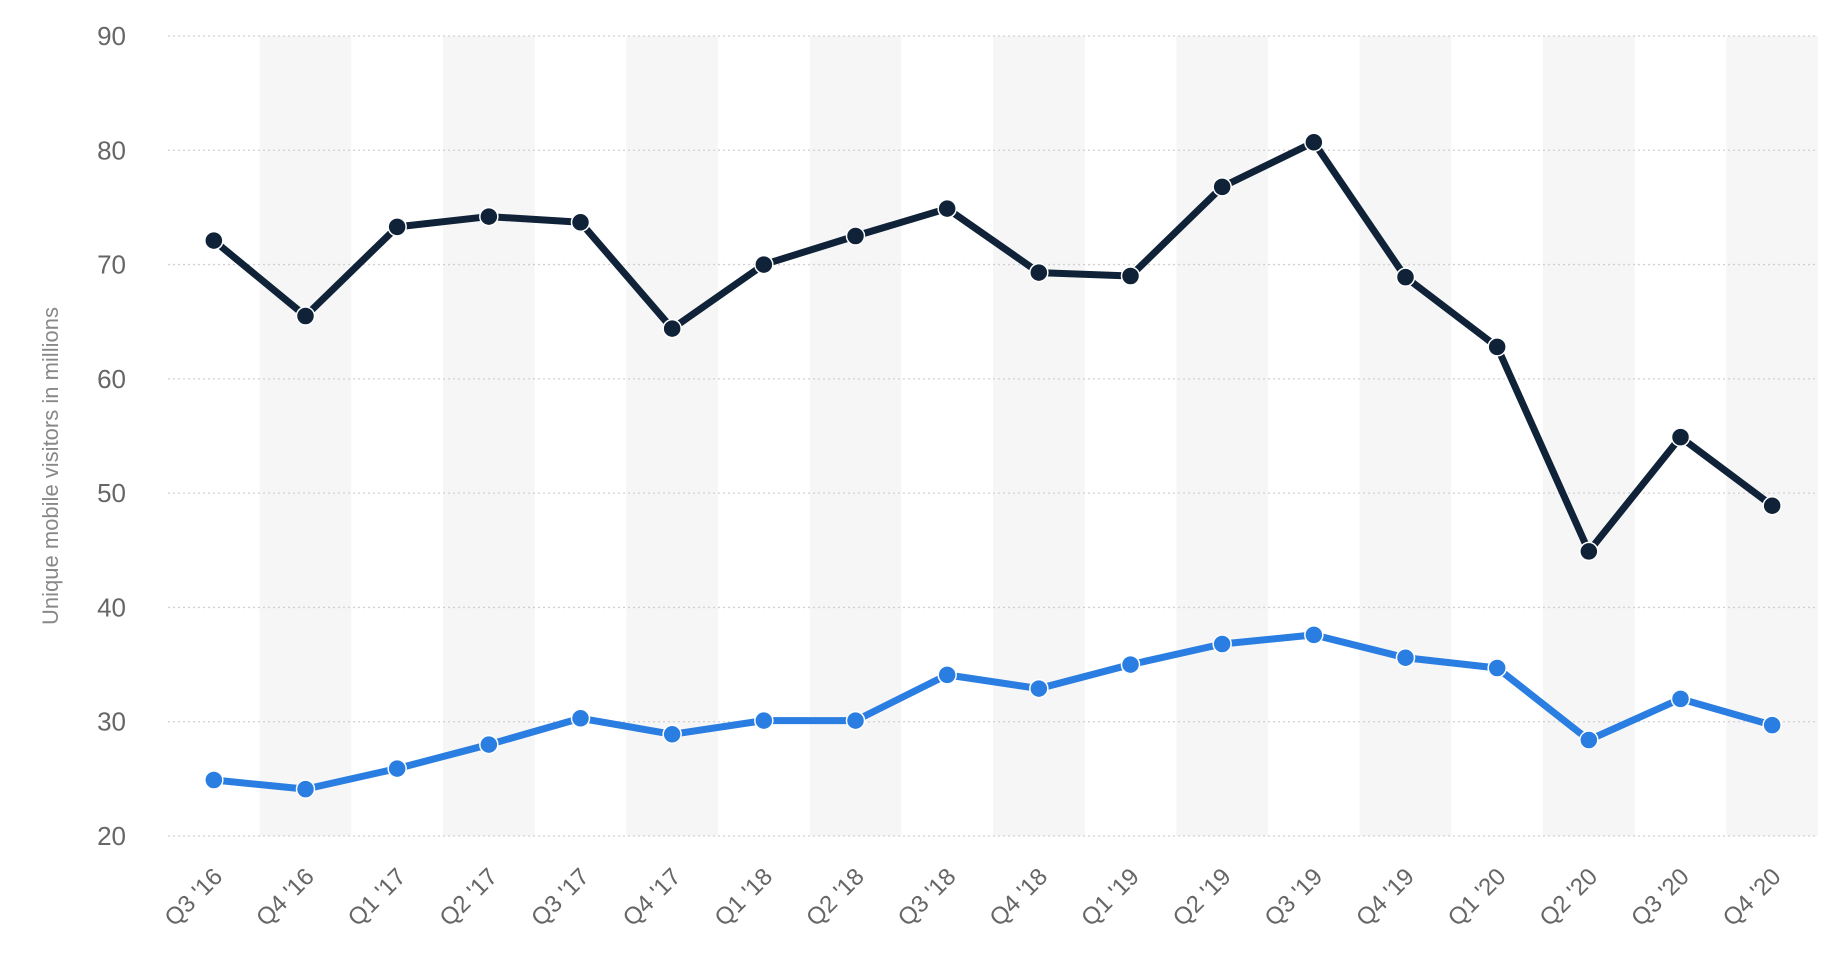 The height and width of the screenshot is (970, 1848). Describe the element at coordinates (744, 897) in the screenshot. I see `x-tick-label: Q1 '18` at that location.